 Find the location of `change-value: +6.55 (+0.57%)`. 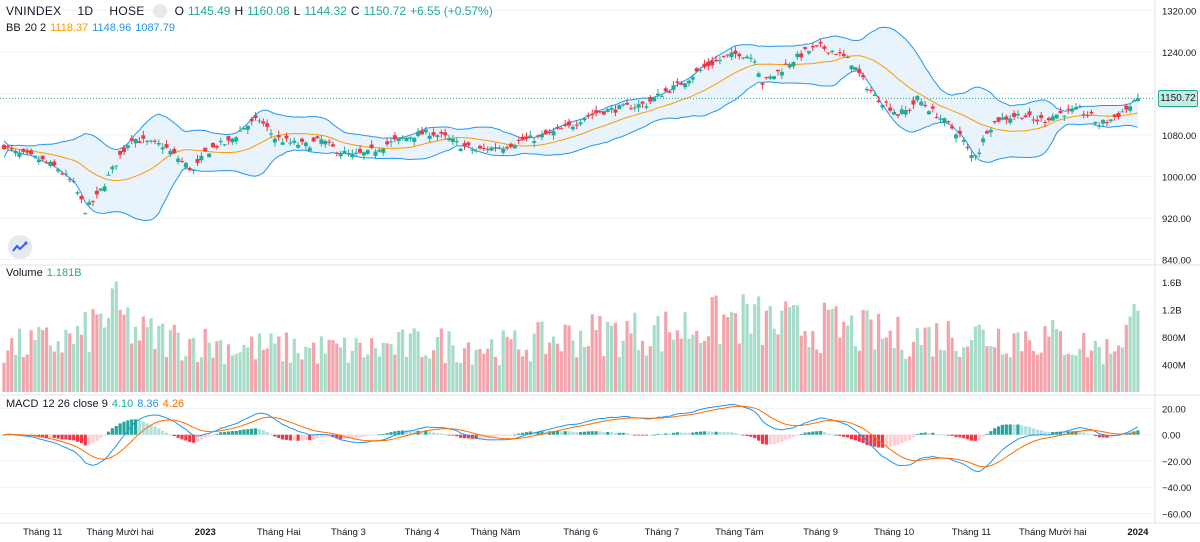

change-value: +6.55 (+0.57%) is located at coordinates (451, 11).